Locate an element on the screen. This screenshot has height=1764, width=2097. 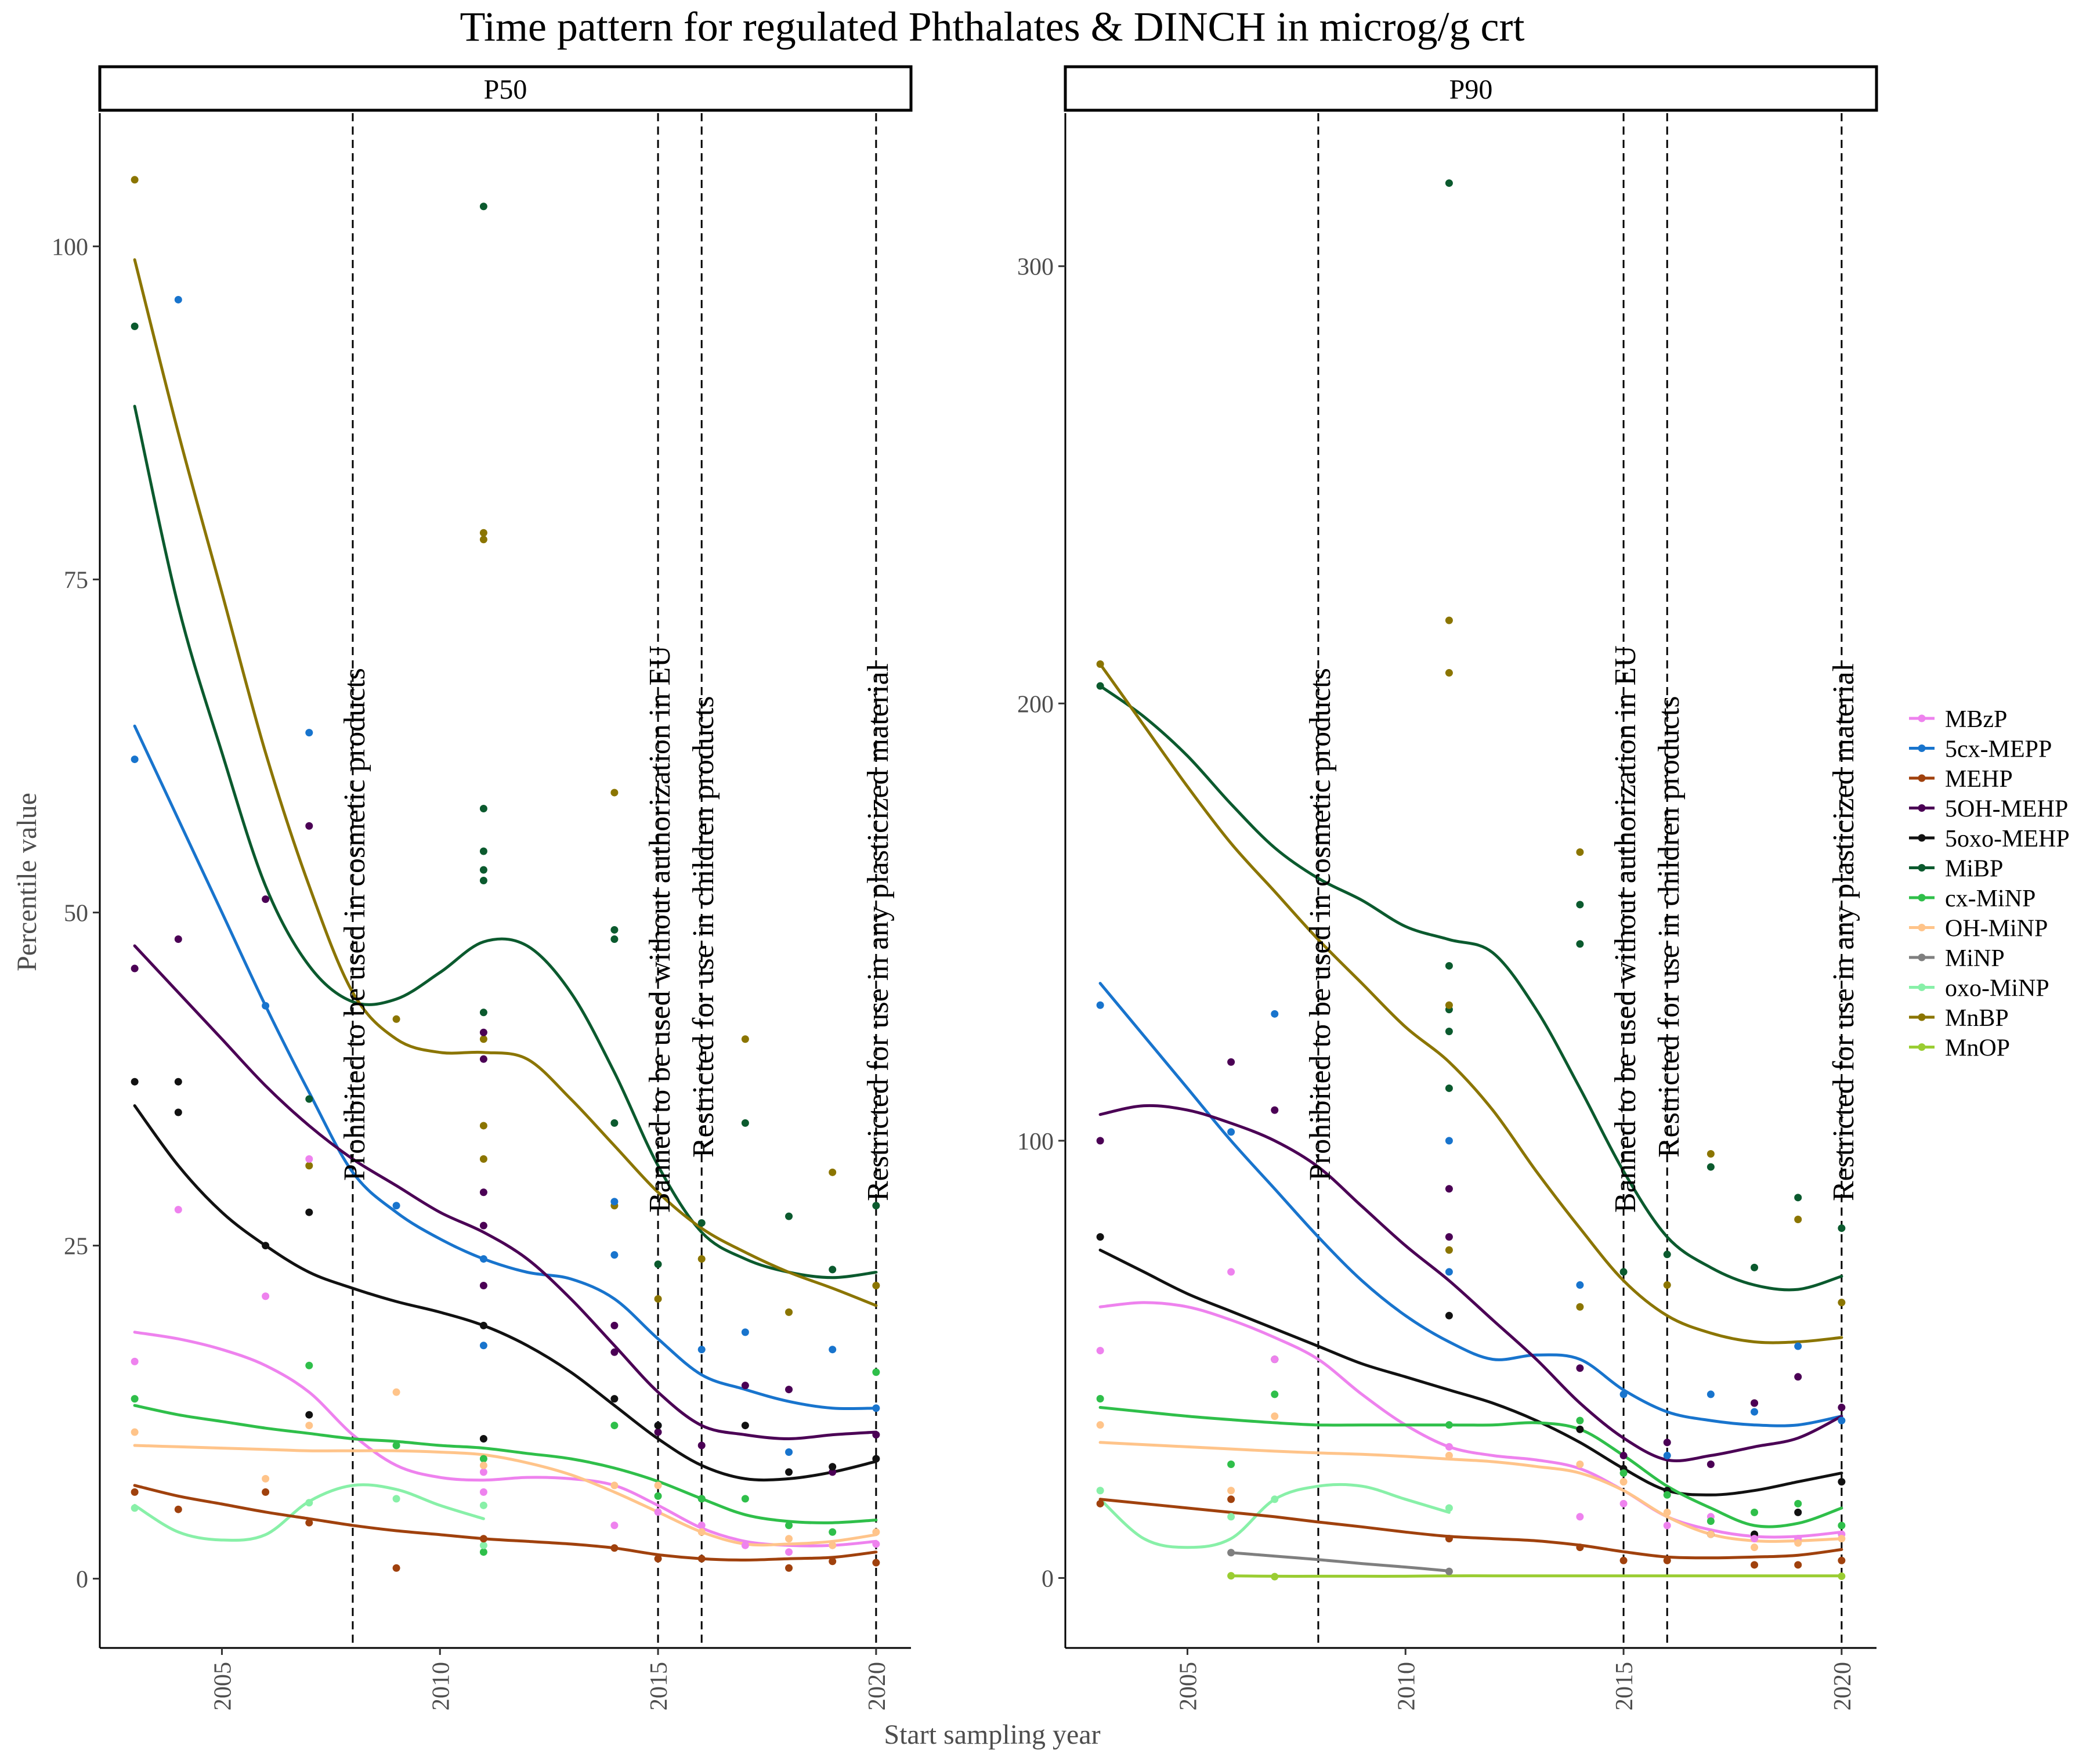
panel-p90-x-tick-label: 2020 is located at coordinates (1843, 1686).